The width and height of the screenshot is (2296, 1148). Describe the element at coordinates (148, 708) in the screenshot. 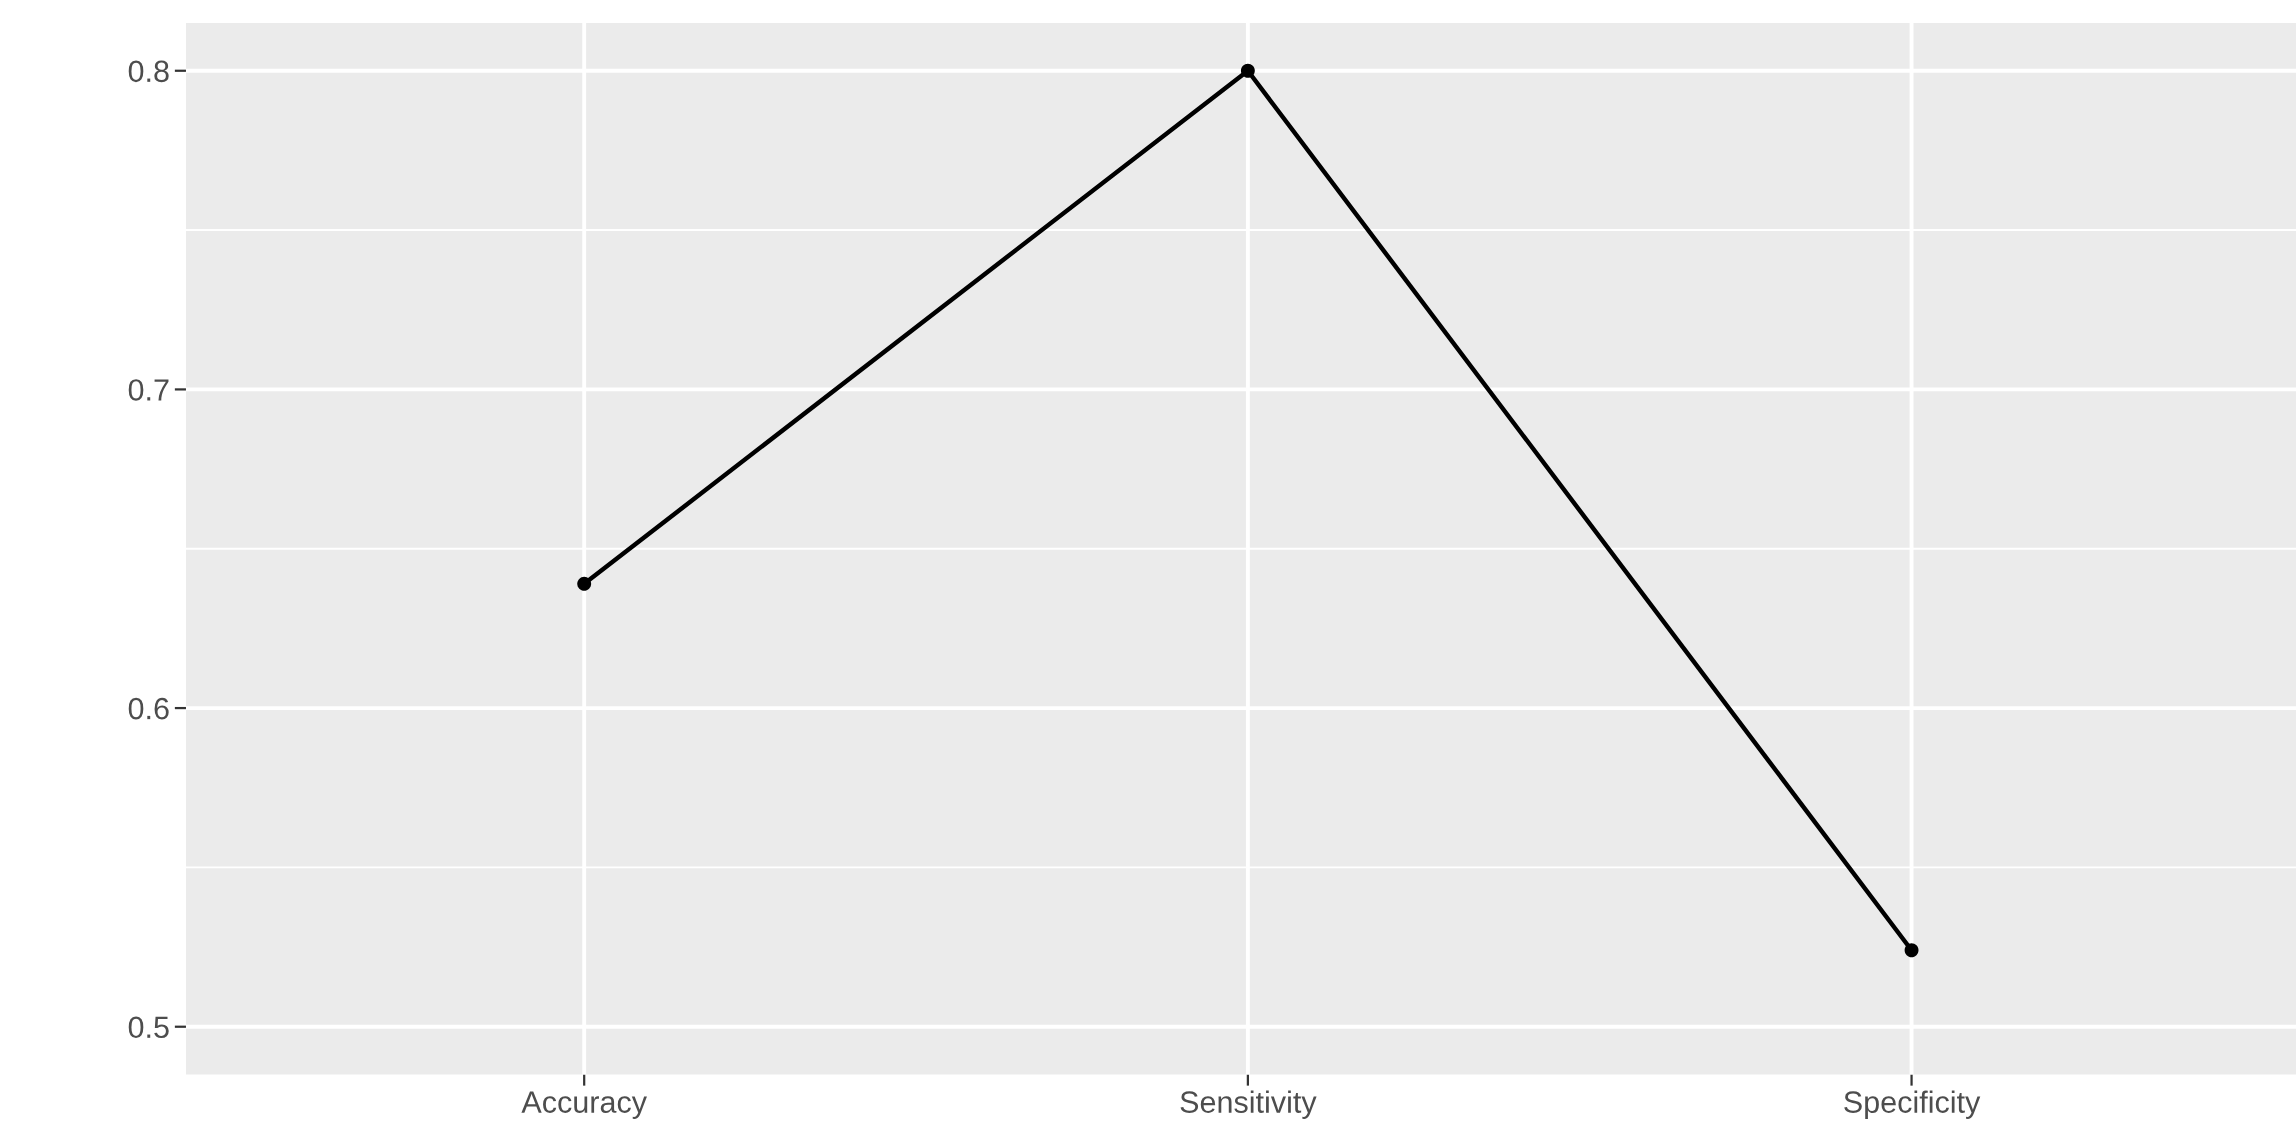

I see `y-tick-label: 0.6` at that location.